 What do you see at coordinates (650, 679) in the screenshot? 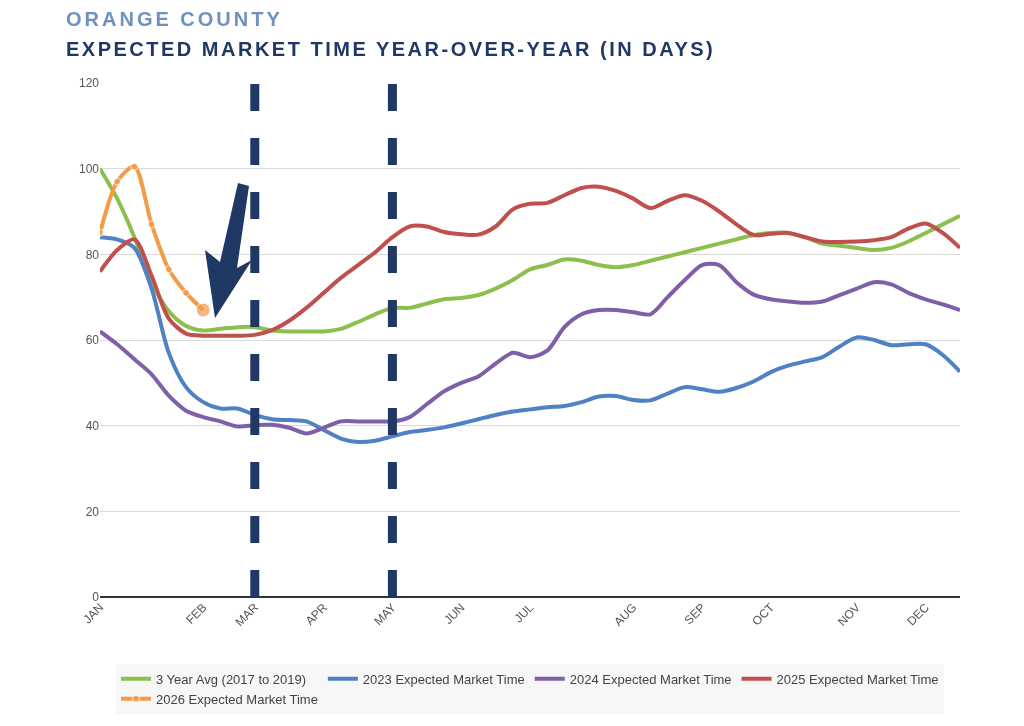
I see `legend-label: 2024 Expected Market Time` at bounding box center [650, 679].